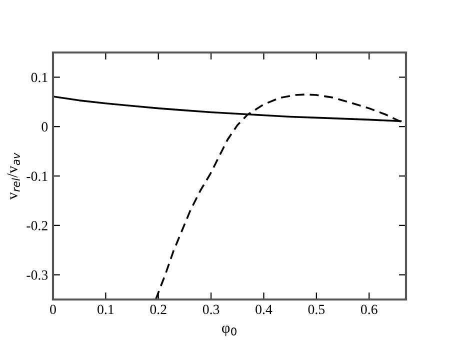 The image size is (457, 353). I want to click on y-tick-label: 0.1, so click(39, 77).